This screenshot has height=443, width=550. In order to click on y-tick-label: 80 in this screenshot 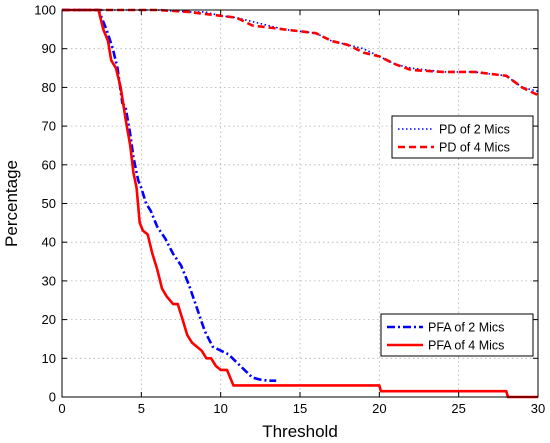, I will do `click(49, 87)`.